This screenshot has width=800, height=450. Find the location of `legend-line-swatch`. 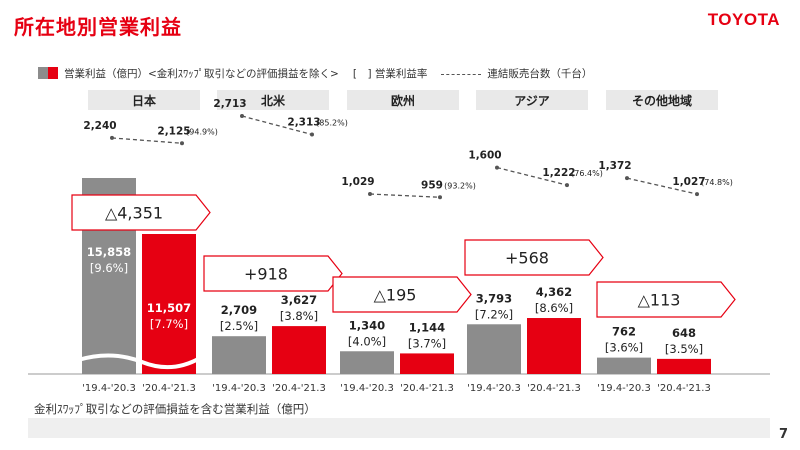

legend-line-swatch is located at coordinates (461, 74).